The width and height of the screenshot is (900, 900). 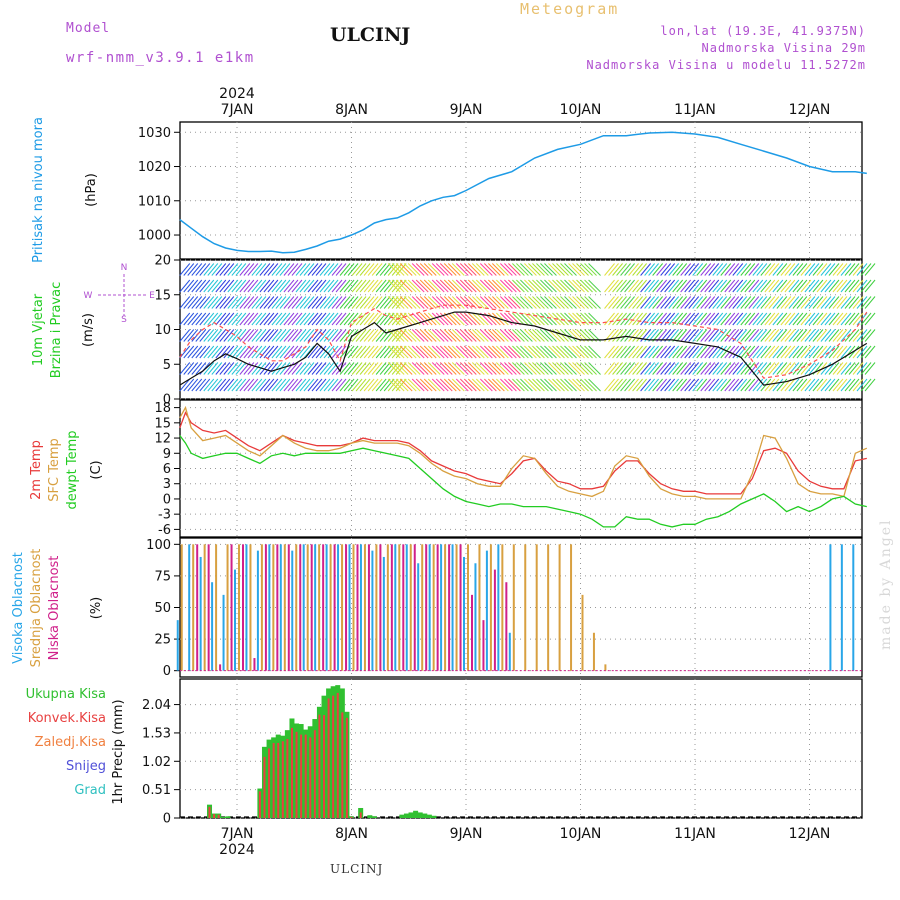 I want to click on precip-bar-total, so click(x=228, y=817).